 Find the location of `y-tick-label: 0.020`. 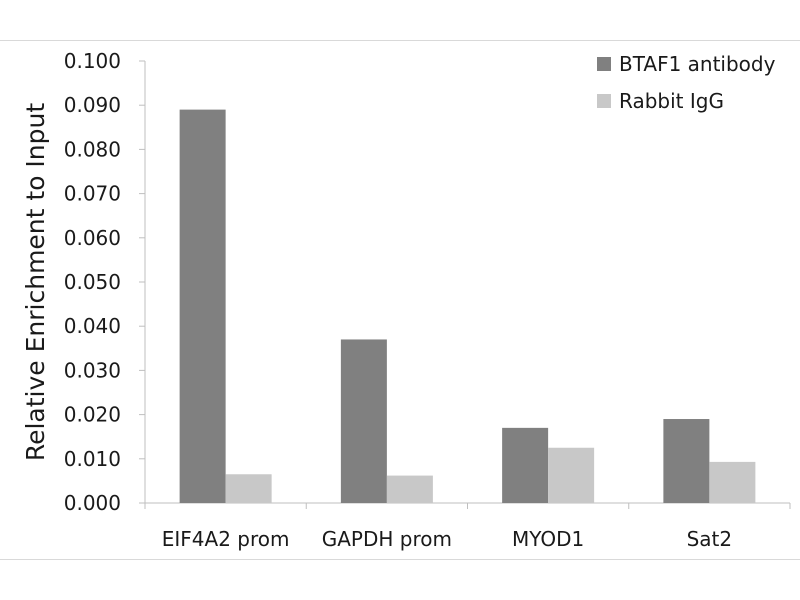

y-tick-label: 0.020 is located at coordinates (92, 415).